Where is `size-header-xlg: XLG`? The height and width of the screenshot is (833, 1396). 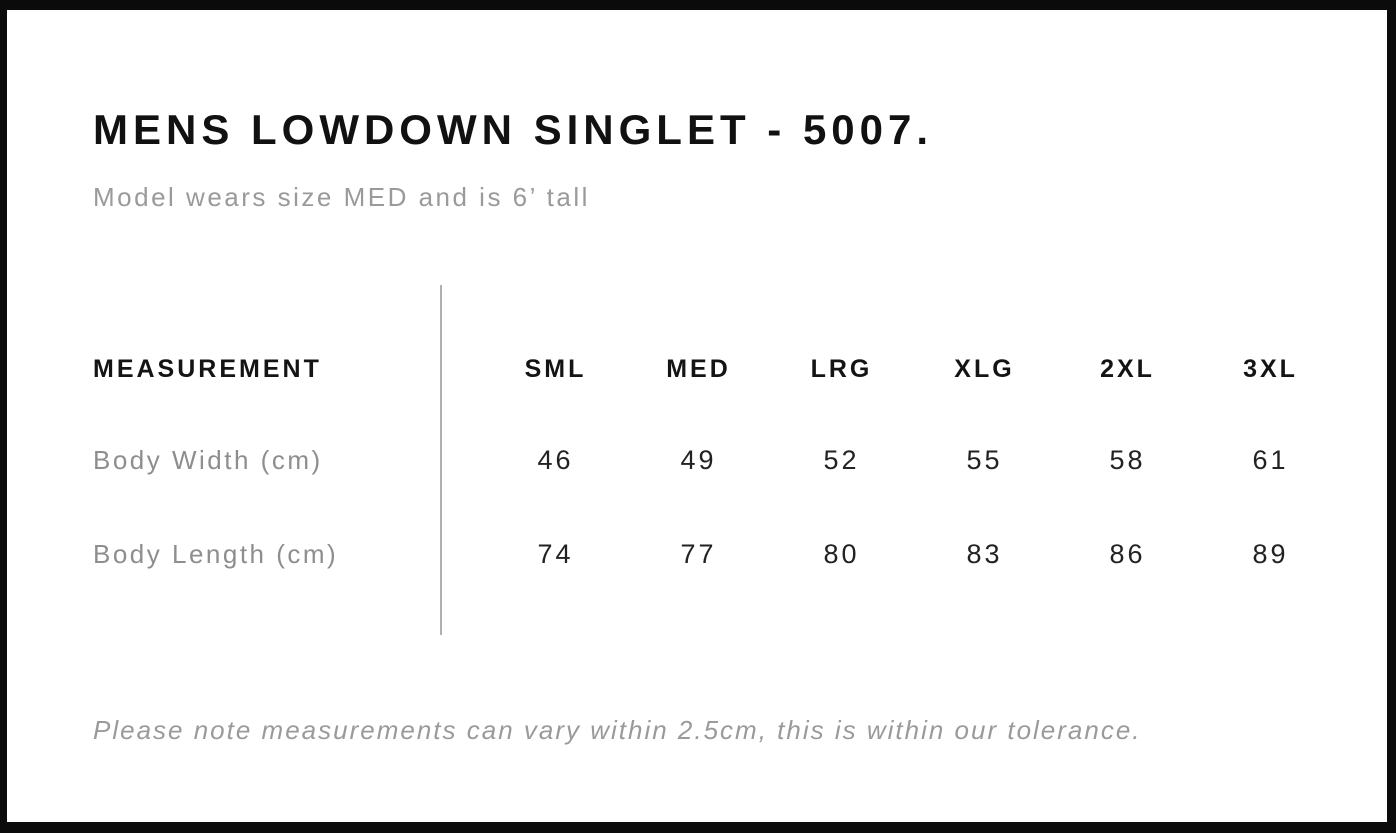
size-header-xlg: XLG is located at coordinates (984, 368).